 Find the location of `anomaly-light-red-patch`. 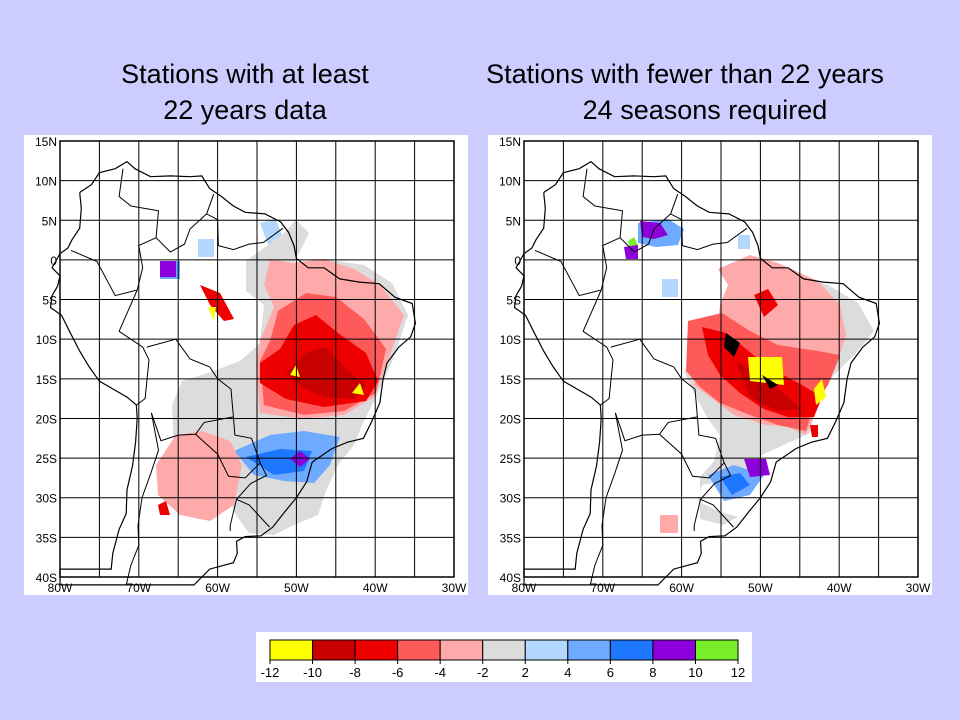

anomaly-light-red-patch is located at coordinates (669, 524).